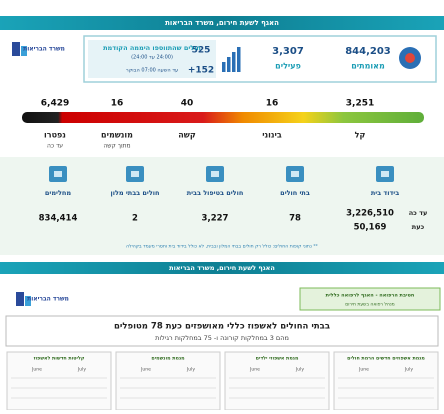 The width and height of the screenshot is (444, 414). I want to click on mini-chart-title: מגמת אשפוזים חדשים הרמת חולים, so click(386, 359).